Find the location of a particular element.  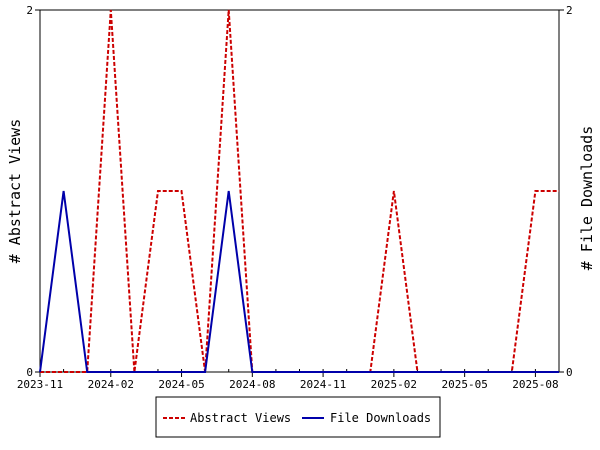

y-axis-right: 0 2 is located at coordinates (566, 191).